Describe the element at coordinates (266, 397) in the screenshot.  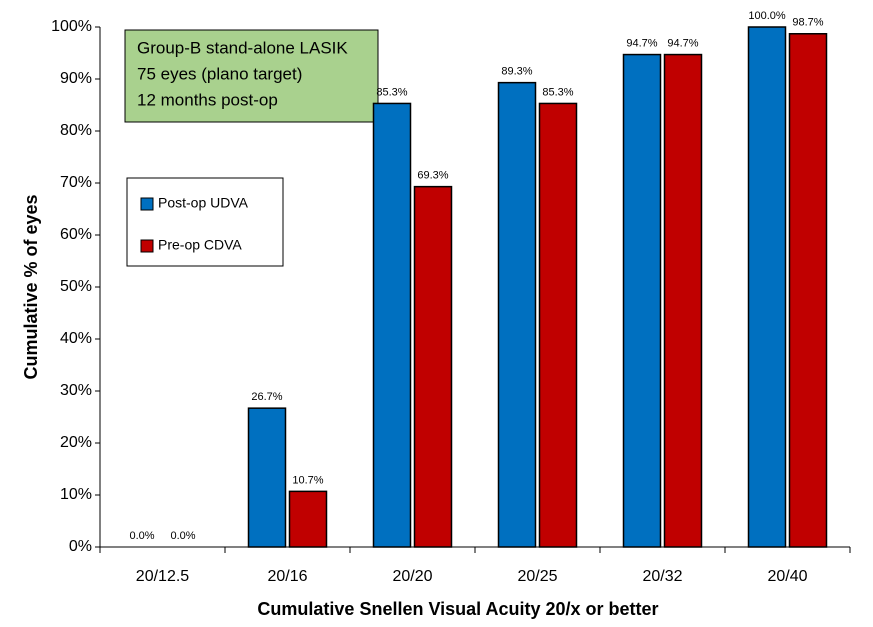
I see `data-label: 26.7%` at that location.